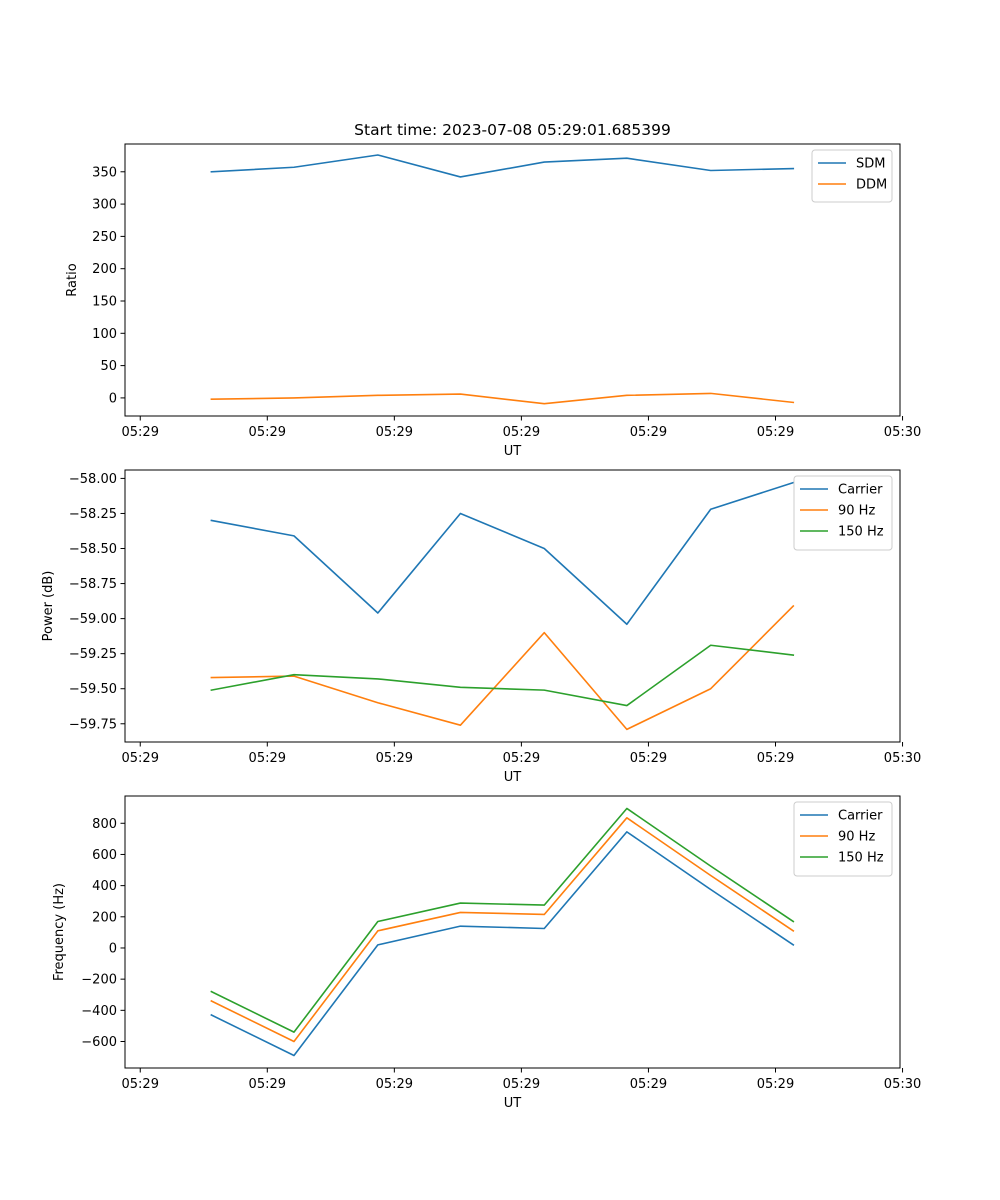 This screenshot has height=1200, width=1000. I want to click on y-tick-label: 100, so click(104, 334).